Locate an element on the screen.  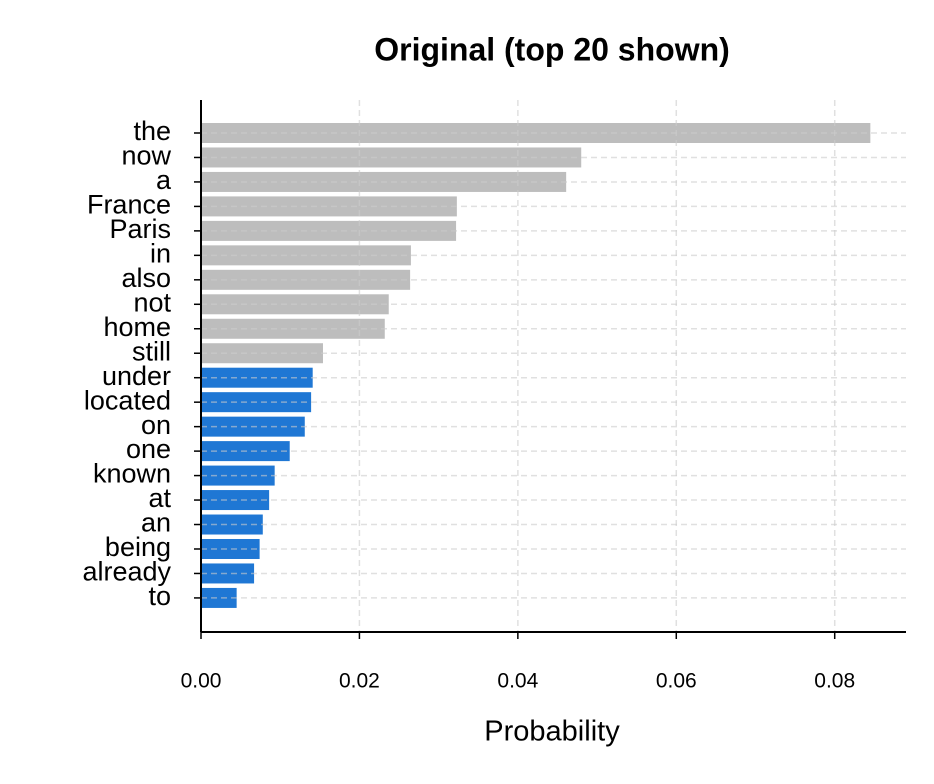
y-tick-label: one is located at coordinates (148, 449).